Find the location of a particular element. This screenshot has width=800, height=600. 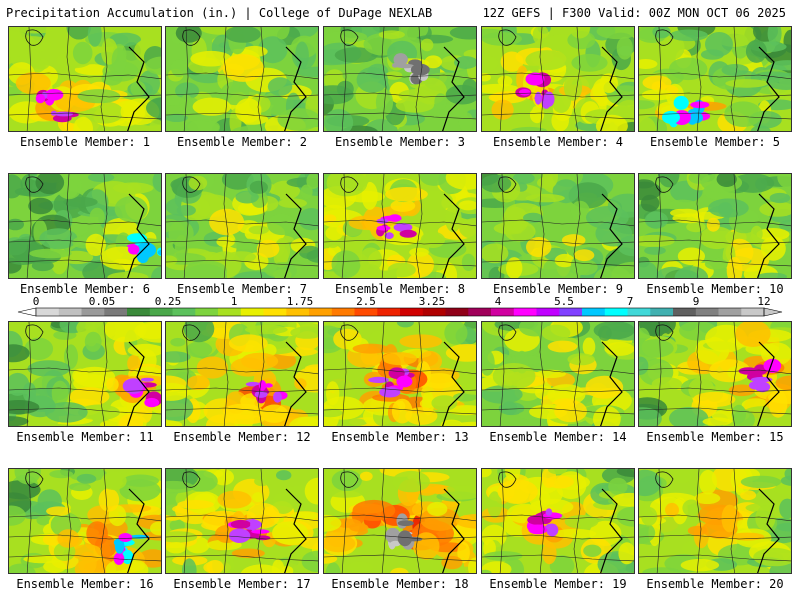

colorbar-tick-label: 4 is located at coordinates (498, 301).